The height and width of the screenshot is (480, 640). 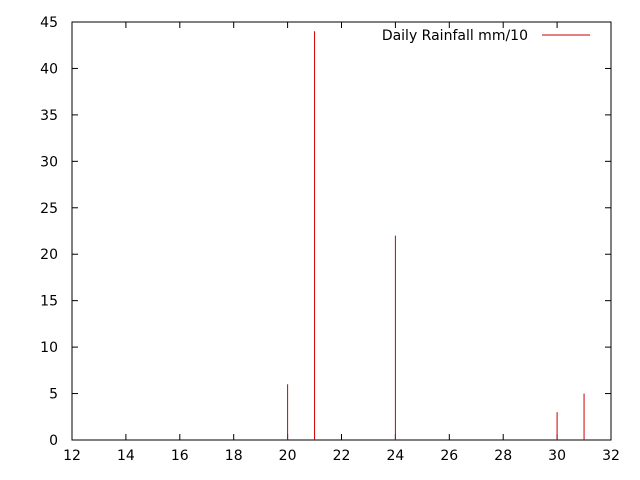 What do you see at coordinates (49, 162) in the screenshot?
I see `y-tick-label: 30` at bounding box center [49, 162].